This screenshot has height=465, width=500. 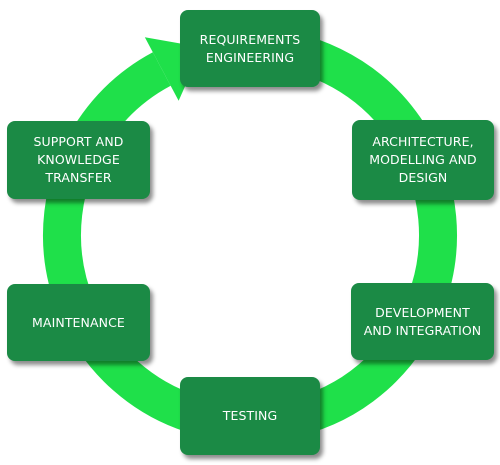 I want to click on stage-label: DEVELOPMENT AND INTEGRATION, so click(x=422, y=321).